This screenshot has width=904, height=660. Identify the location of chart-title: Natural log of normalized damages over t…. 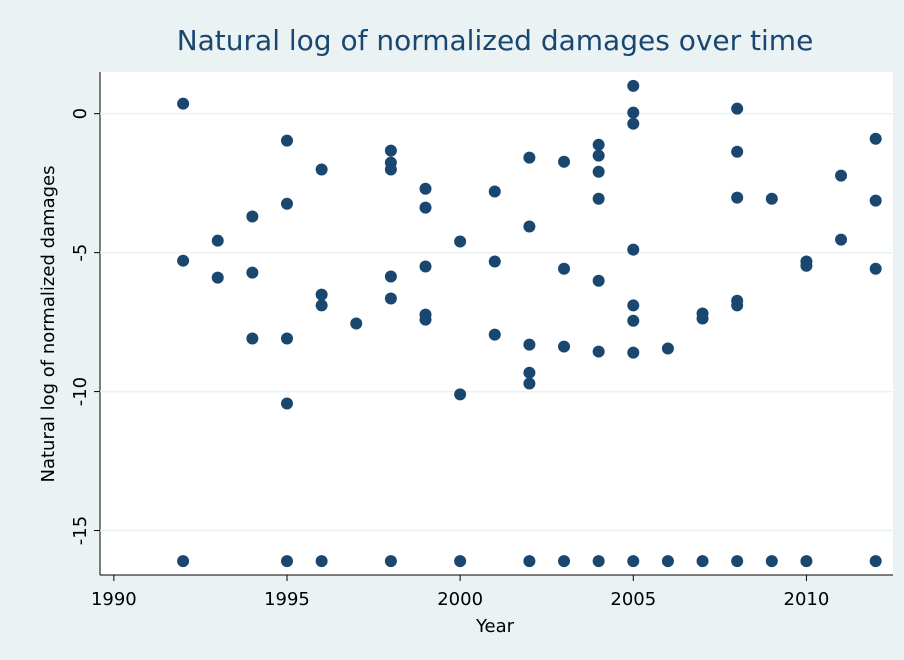
(495, 40).